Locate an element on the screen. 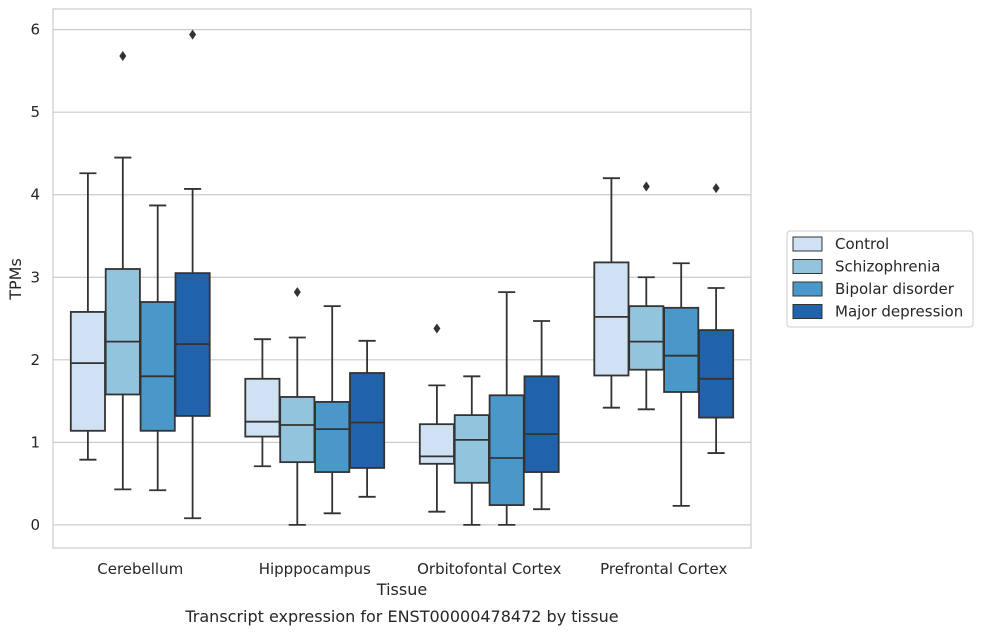 Image resolution: width=983 pixels, height=634 pixels. y-tick-label: 5 is located at coordinates (35, 112).